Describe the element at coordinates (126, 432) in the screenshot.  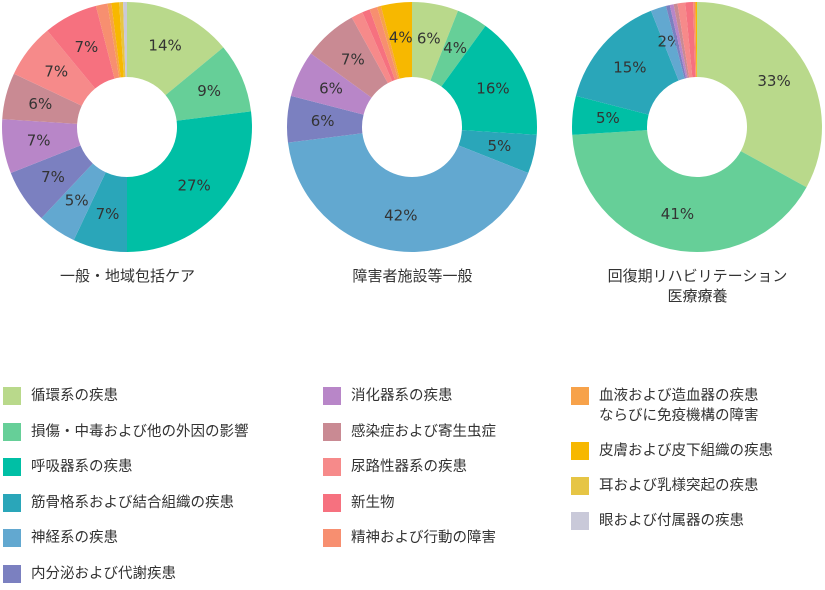
I see `legend-item: 損傷・中毒および他の外因の影響` at that location.